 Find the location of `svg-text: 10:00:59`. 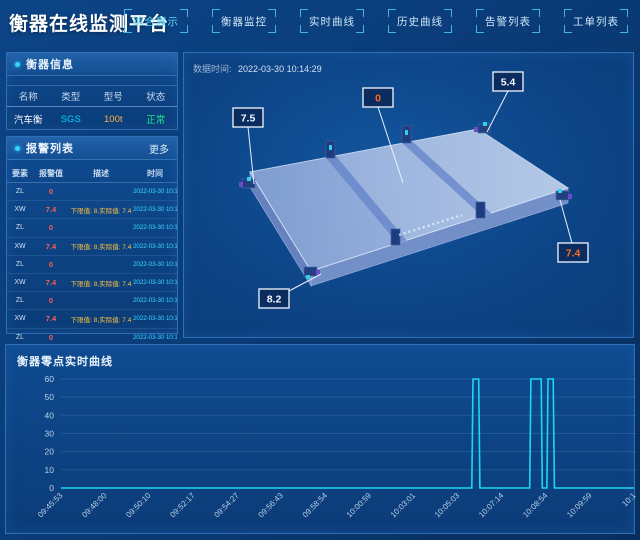

svg-text: 10:00:59 is located at coordinates (359, 505).